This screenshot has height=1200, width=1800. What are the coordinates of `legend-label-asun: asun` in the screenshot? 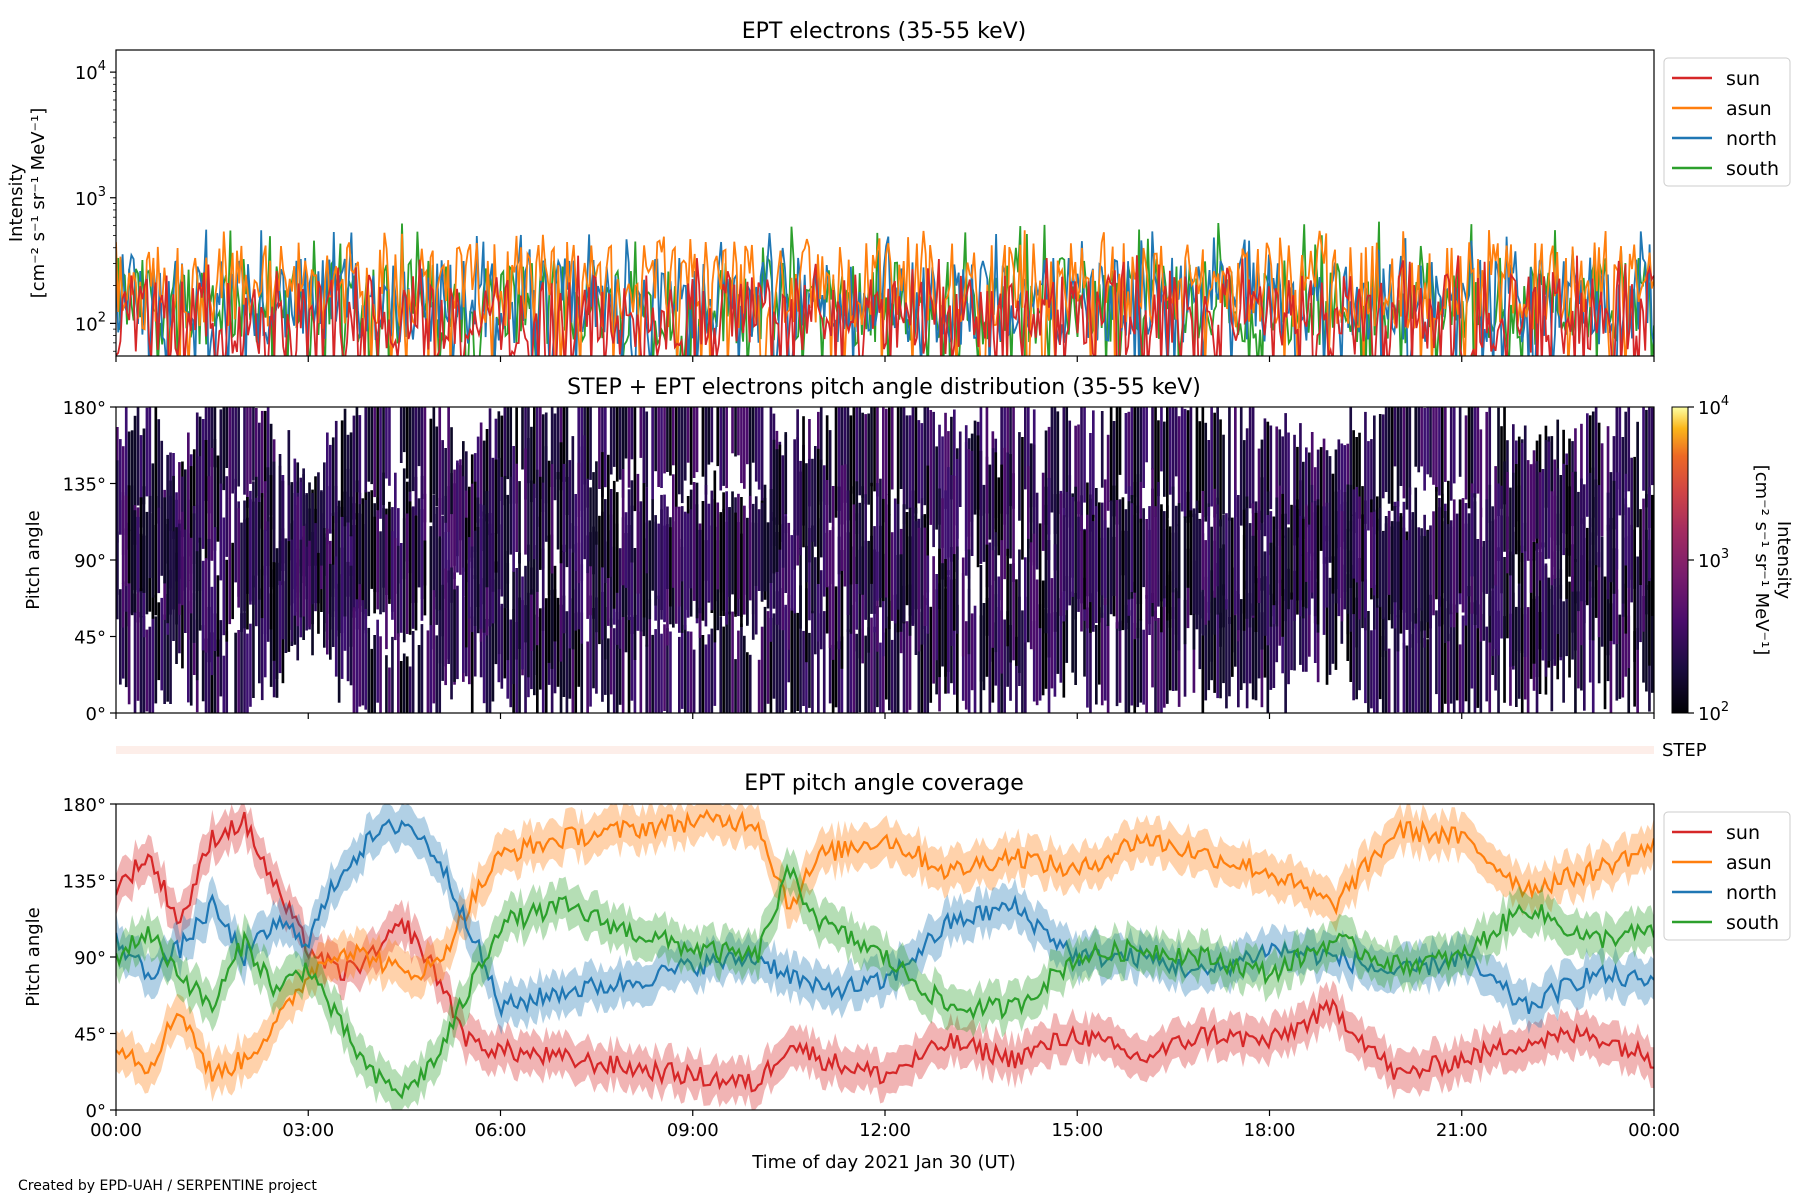 It's located at (1749, 109).